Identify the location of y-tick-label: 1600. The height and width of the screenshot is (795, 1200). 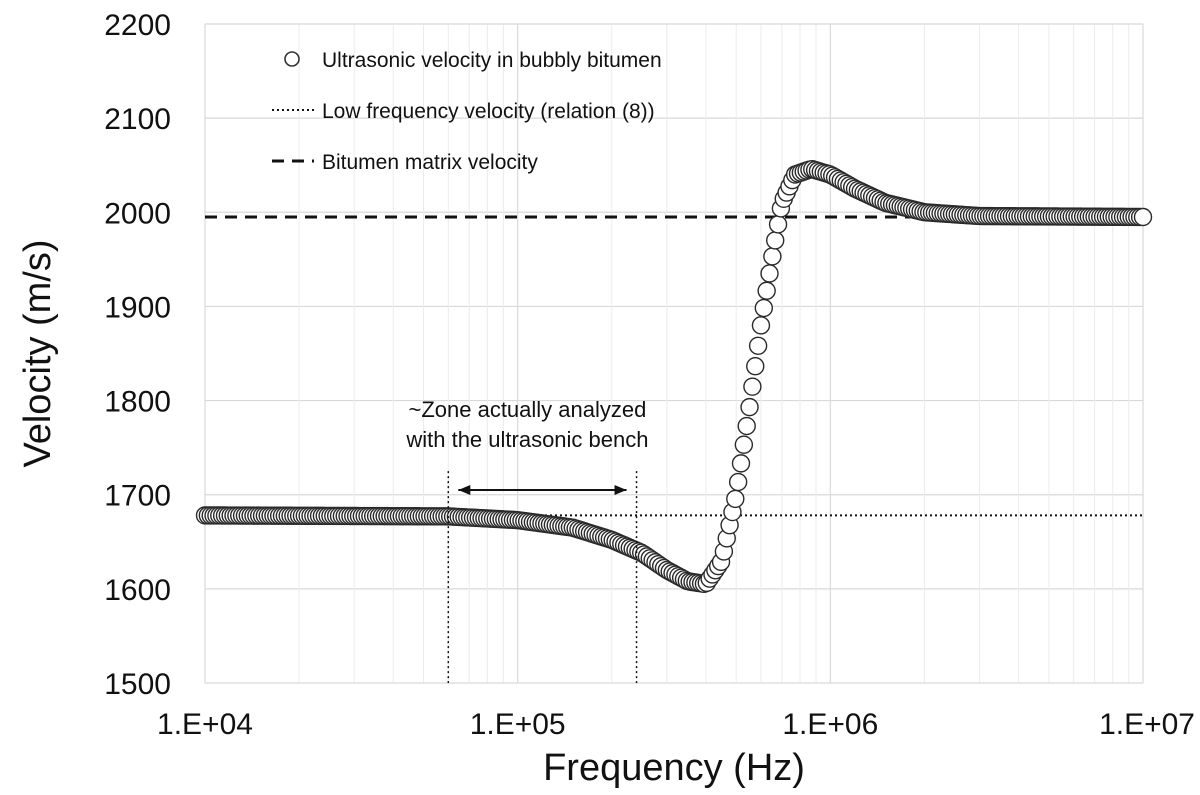
(137, 590).